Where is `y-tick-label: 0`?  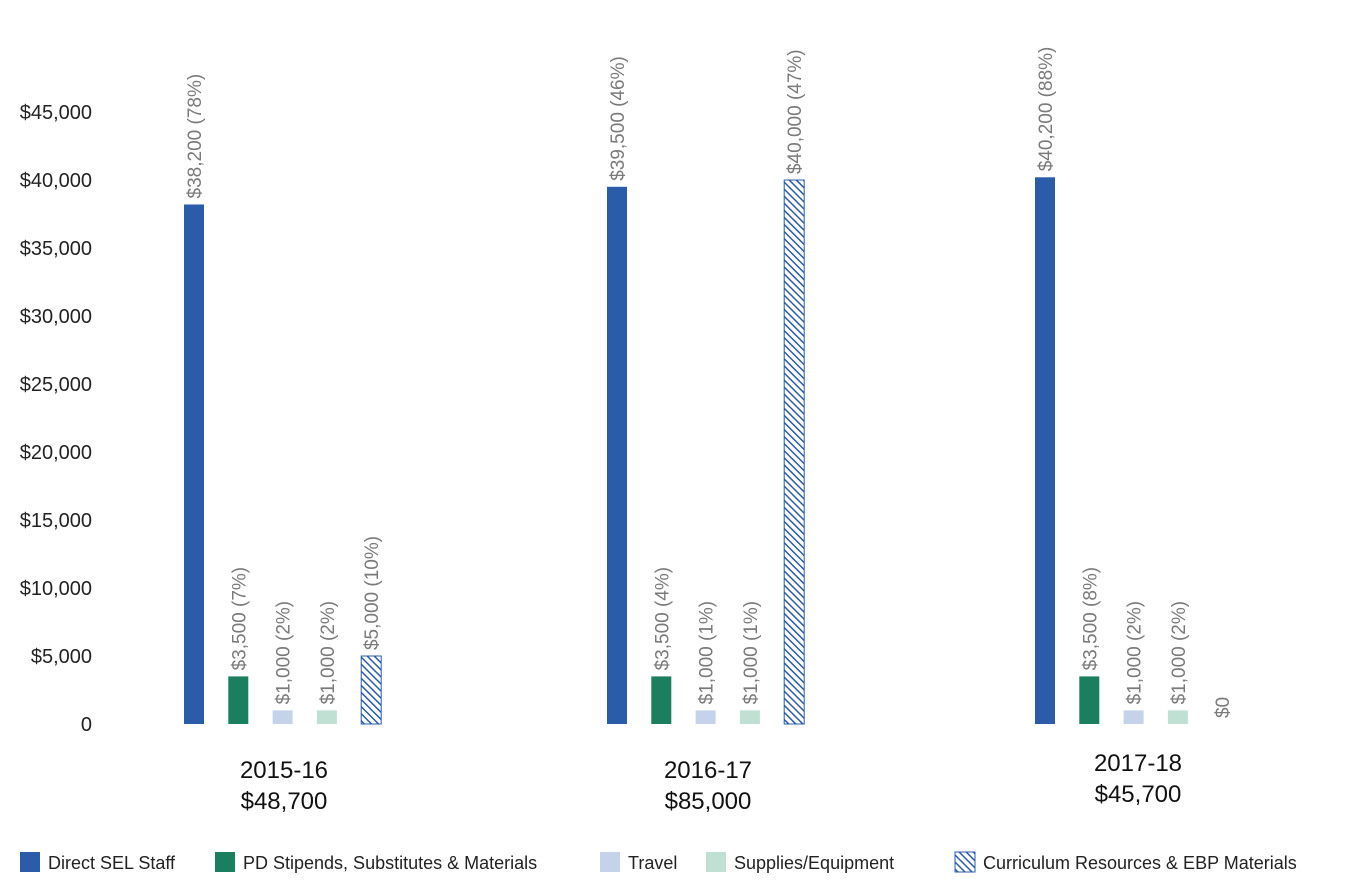 y-tick-label: 0 is located at coordinates (86, 725).